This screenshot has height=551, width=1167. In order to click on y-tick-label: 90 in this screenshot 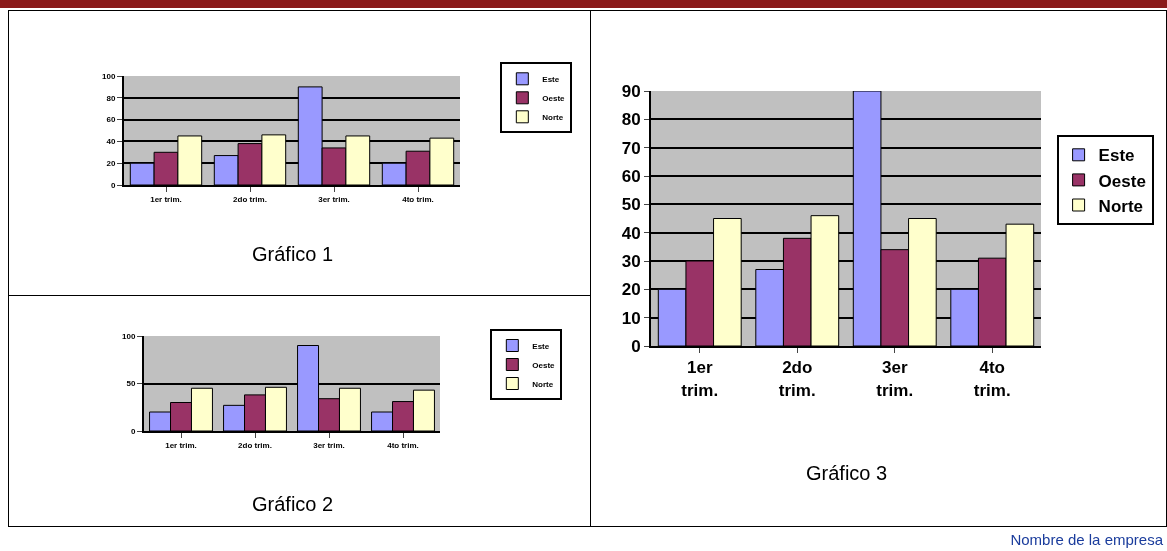, I will do `click(631, 91)`.